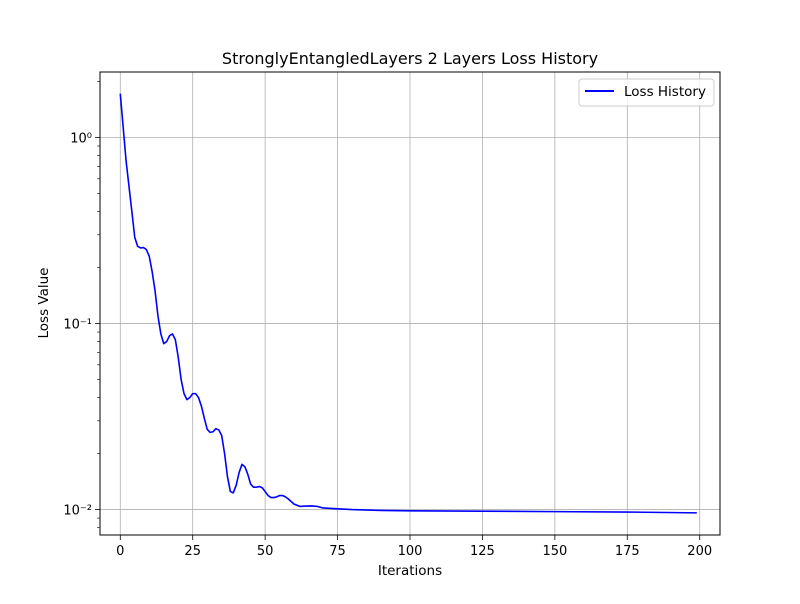 Image resolution: width=800 pixels, height=604 pixels. Describe the element at coordinates (337, 551) in the screenshot. I see `x-tick-label: 75` at that location.